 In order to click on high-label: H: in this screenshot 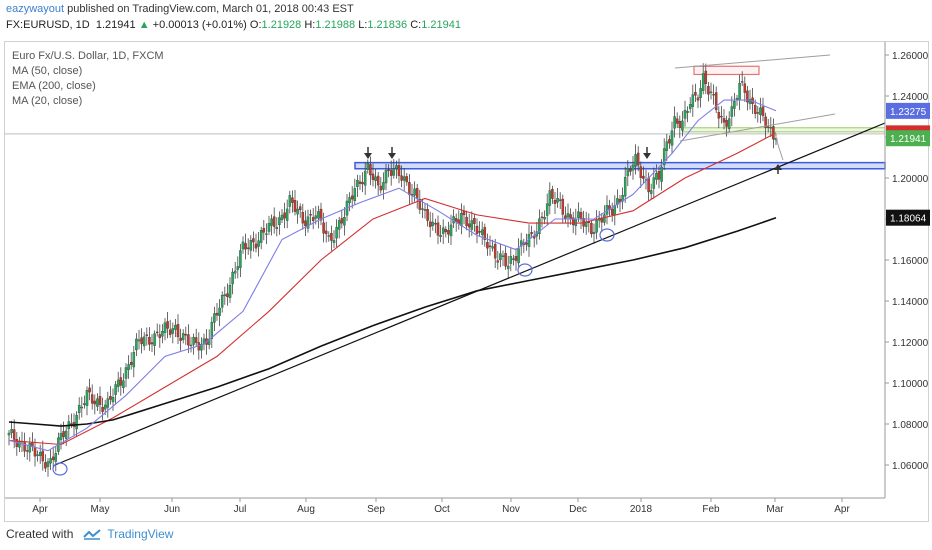, I will do `click(310, 25)`.